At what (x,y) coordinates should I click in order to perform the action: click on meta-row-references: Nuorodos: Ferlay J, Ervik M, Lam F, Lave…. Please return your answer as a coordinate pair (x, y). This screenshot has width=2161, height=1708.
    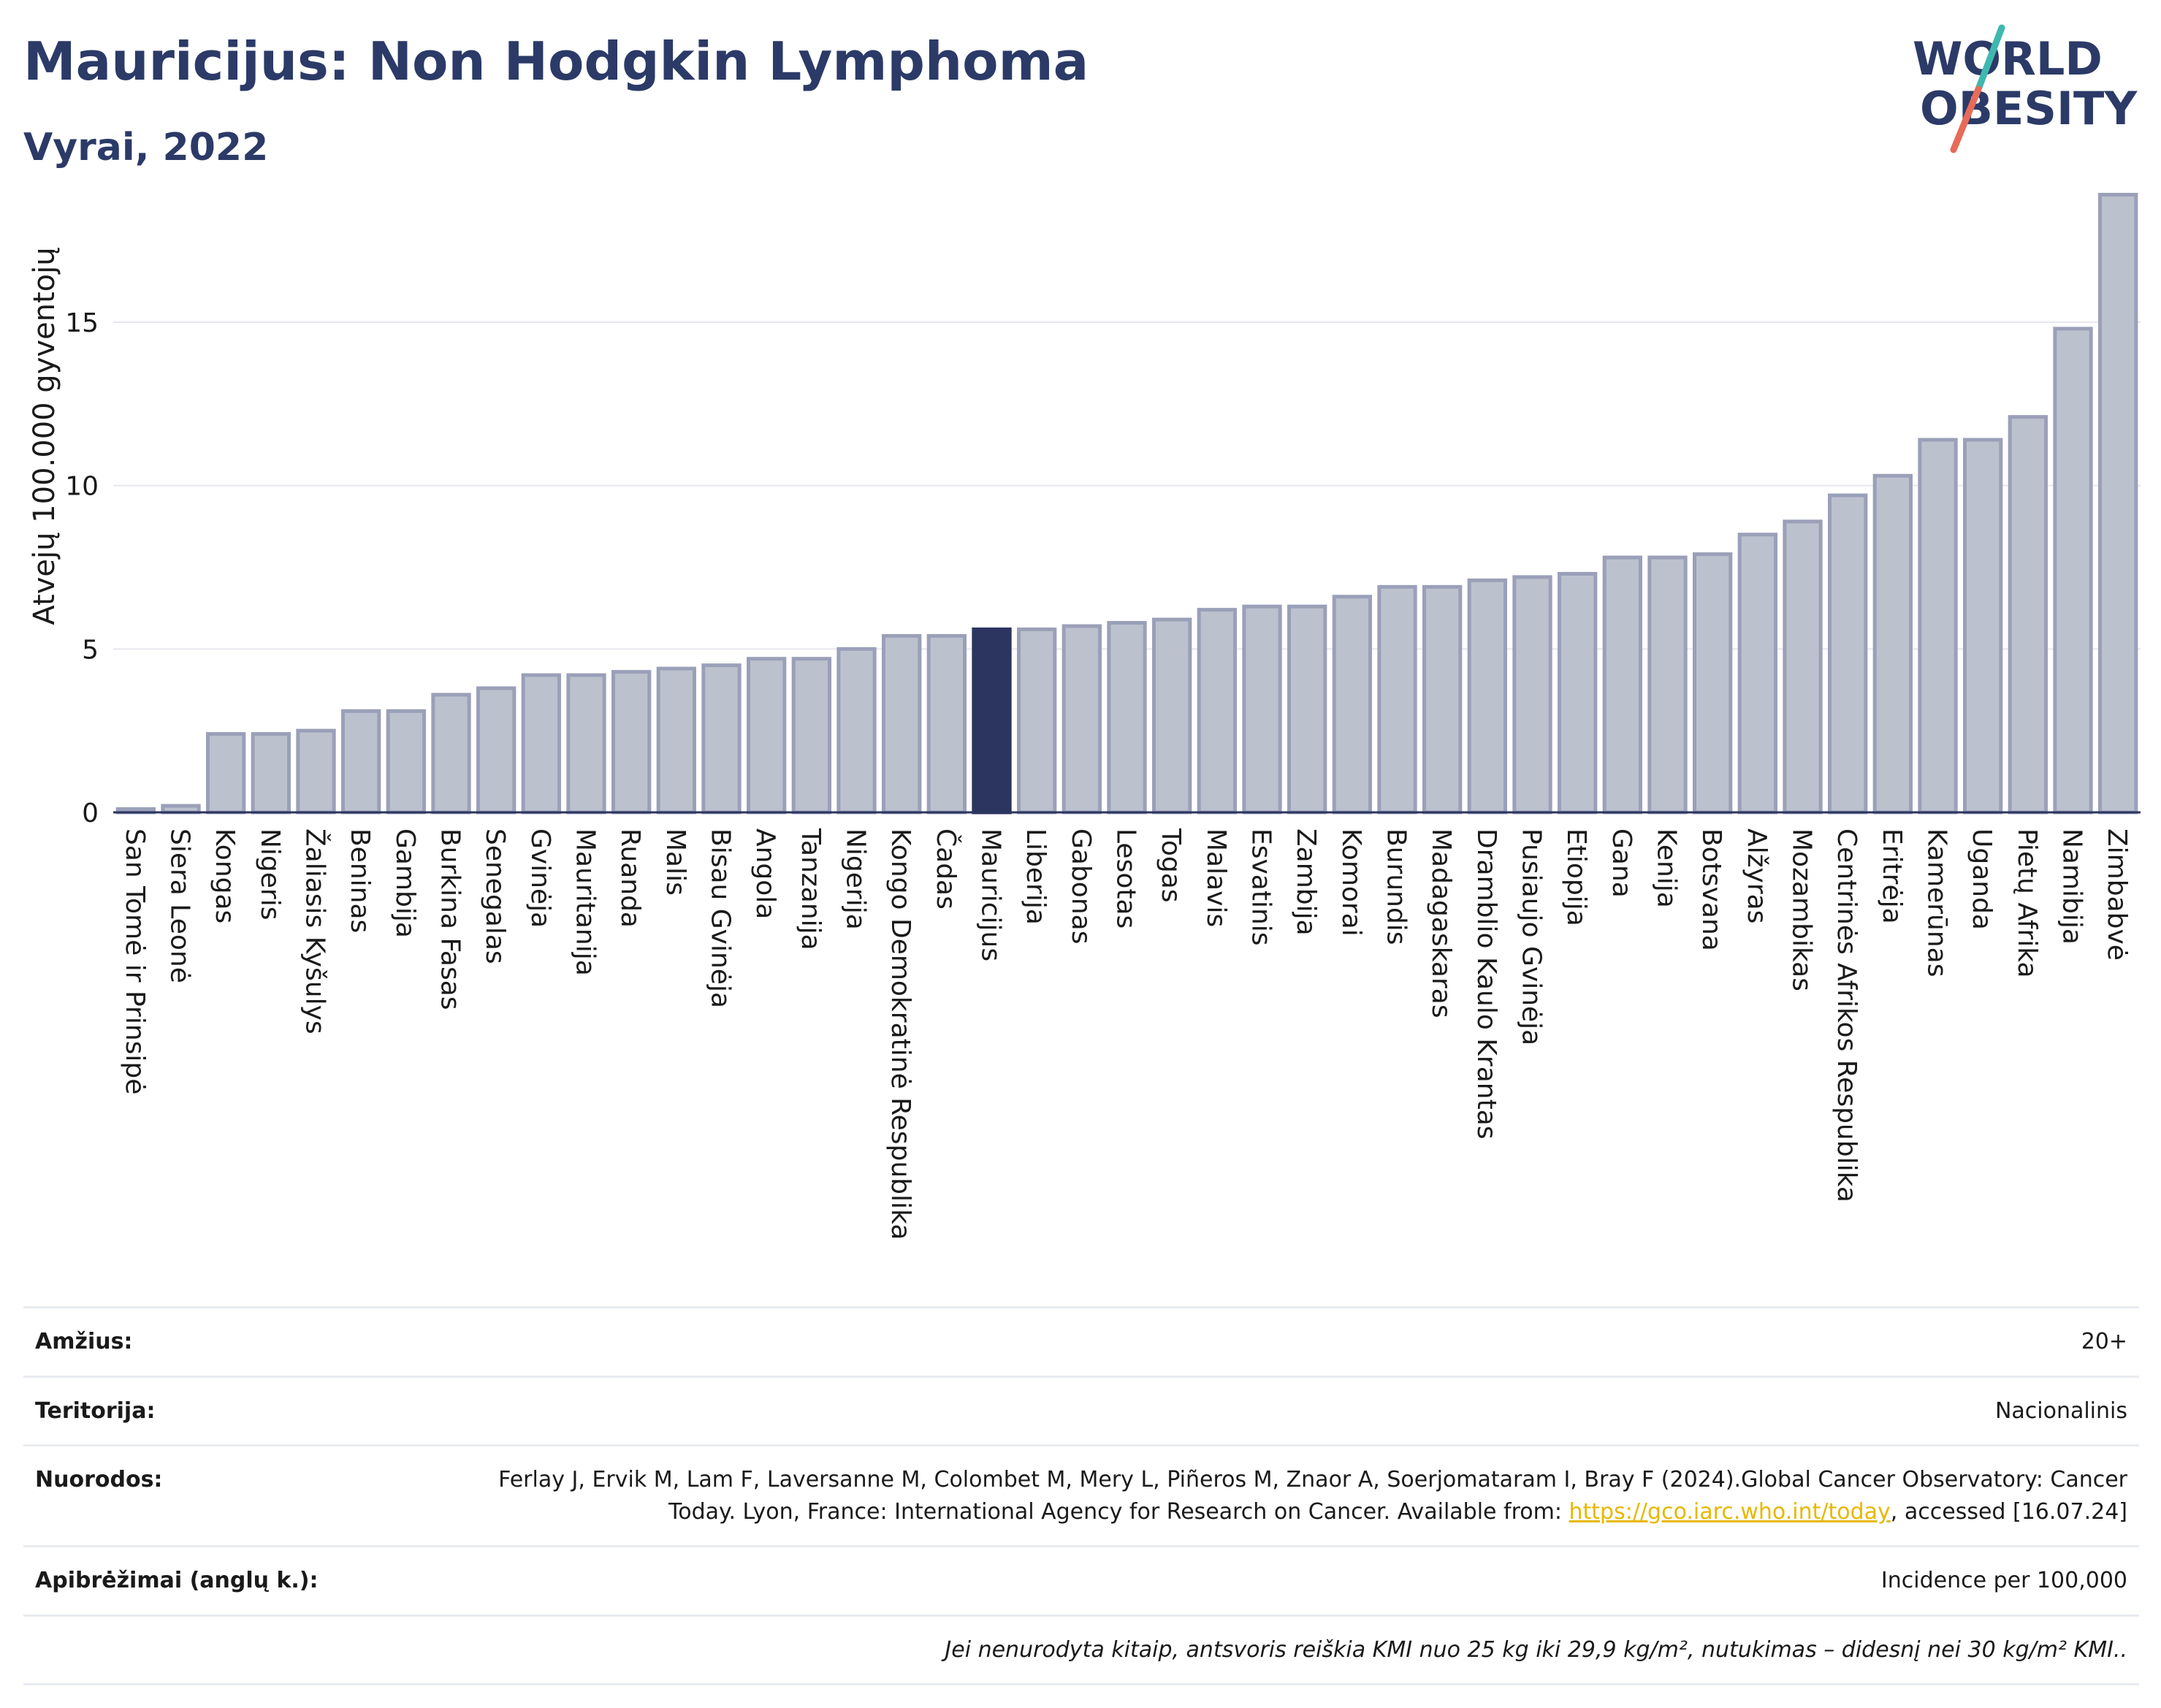
    Looking at the image, I should click on (1081, 1495).